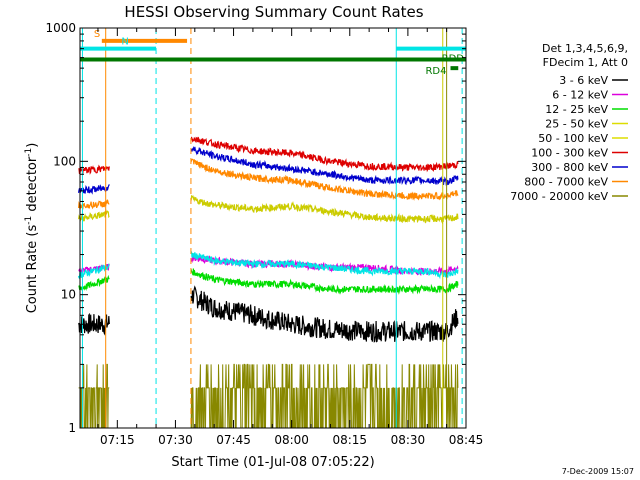 The image size is (640, 480). Describe the element at coordinates (349, 440) in the screenshot. I see `x-tick-label: 08:15` at that location.